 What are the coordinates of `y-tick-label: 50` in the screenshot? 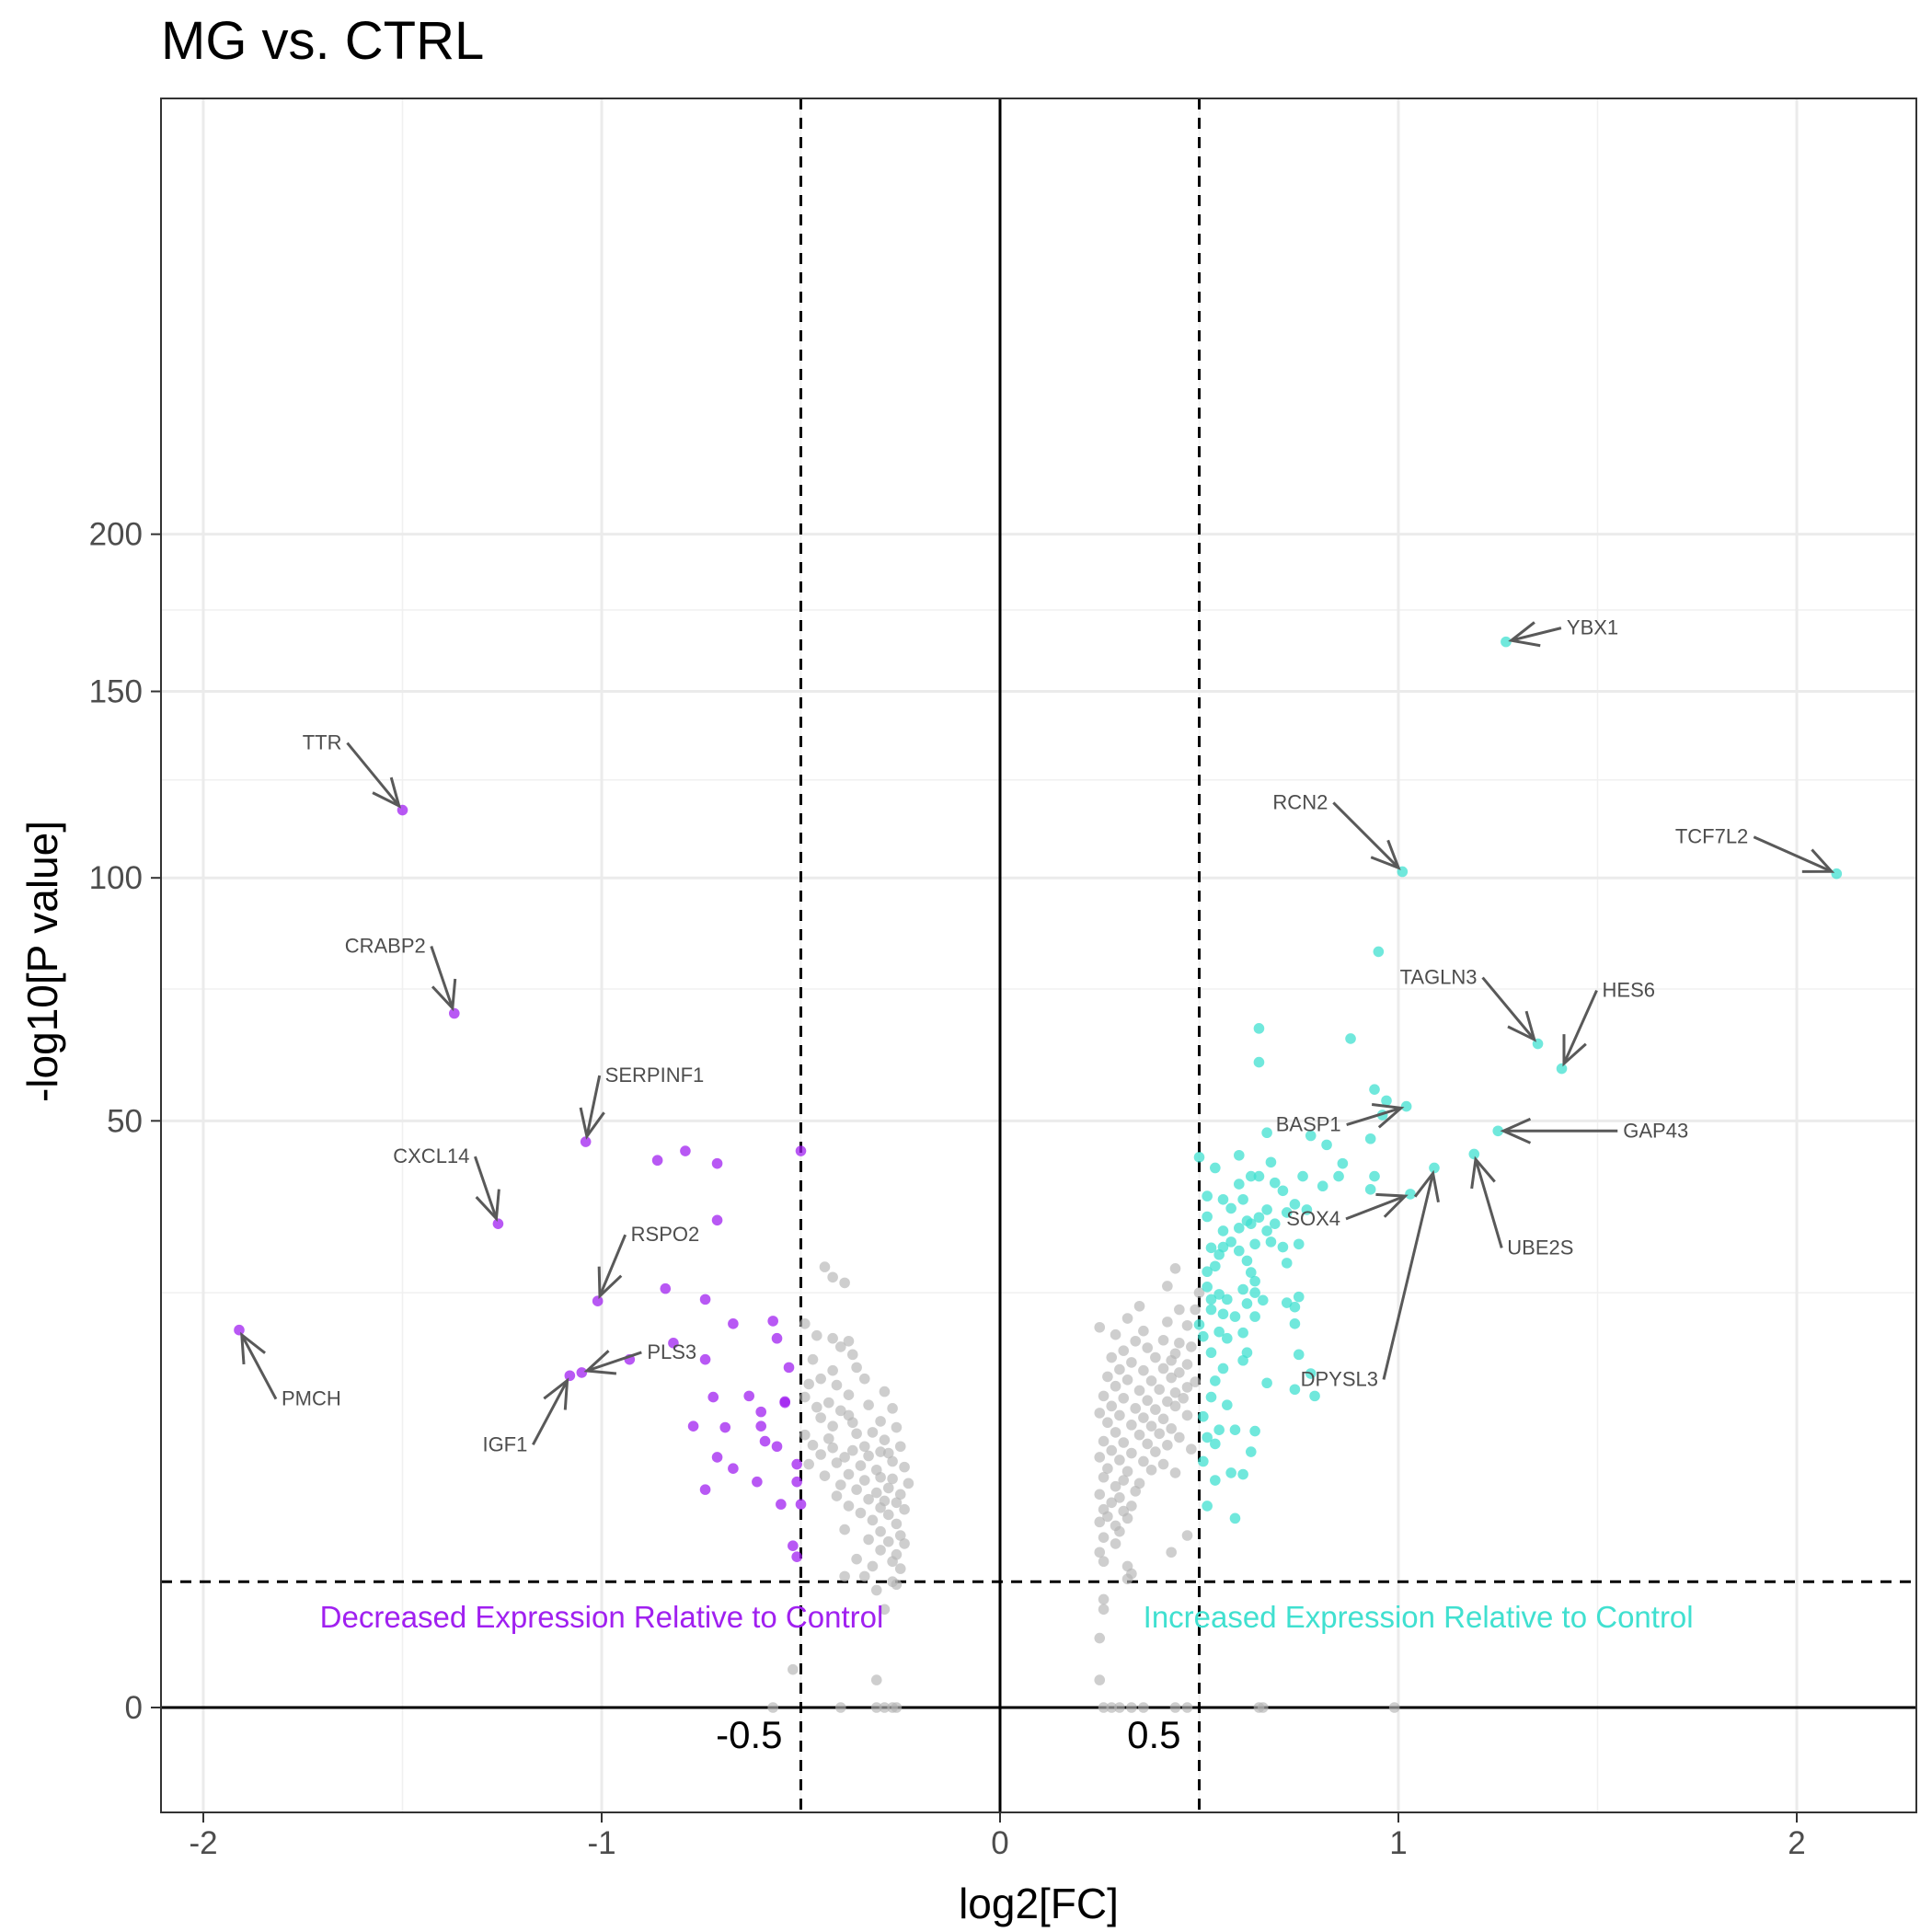 It's located at (125, 1121).